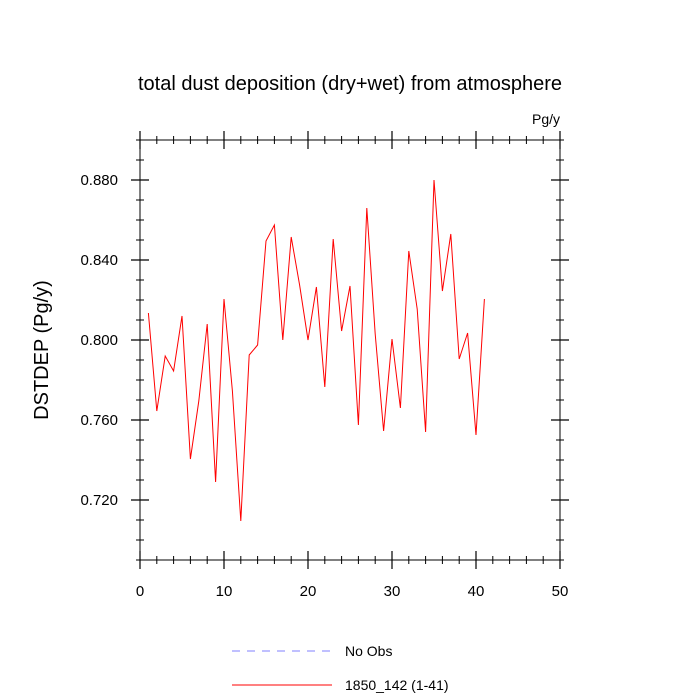  Describe the element at coordinates (99, 500) in the screenshot. I see `y-tick-label: 0.720` at that location.